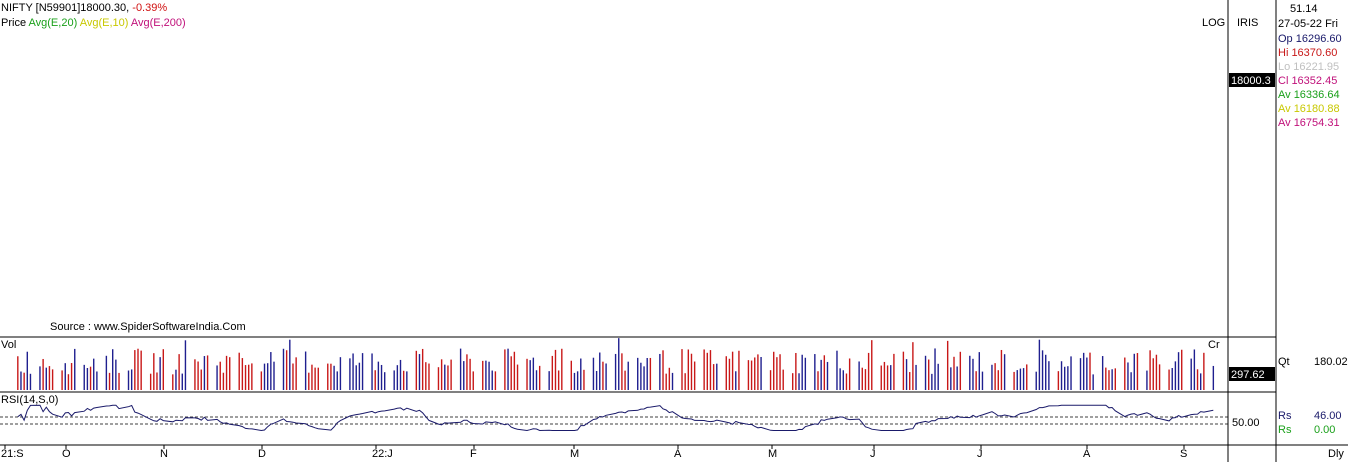  Describe the element at coordinates (1252, 374) in the screenshot. I see `volume-tag-bg` at that location.